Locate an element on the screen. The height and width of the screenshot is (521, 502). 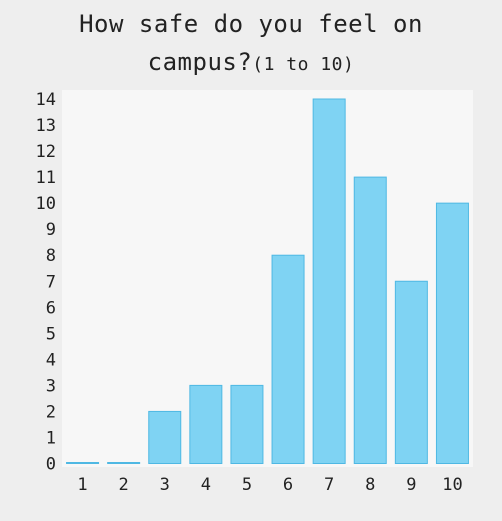
chart-title-line-2: campus?(1 to 10) is located at coordinates (251, 62).